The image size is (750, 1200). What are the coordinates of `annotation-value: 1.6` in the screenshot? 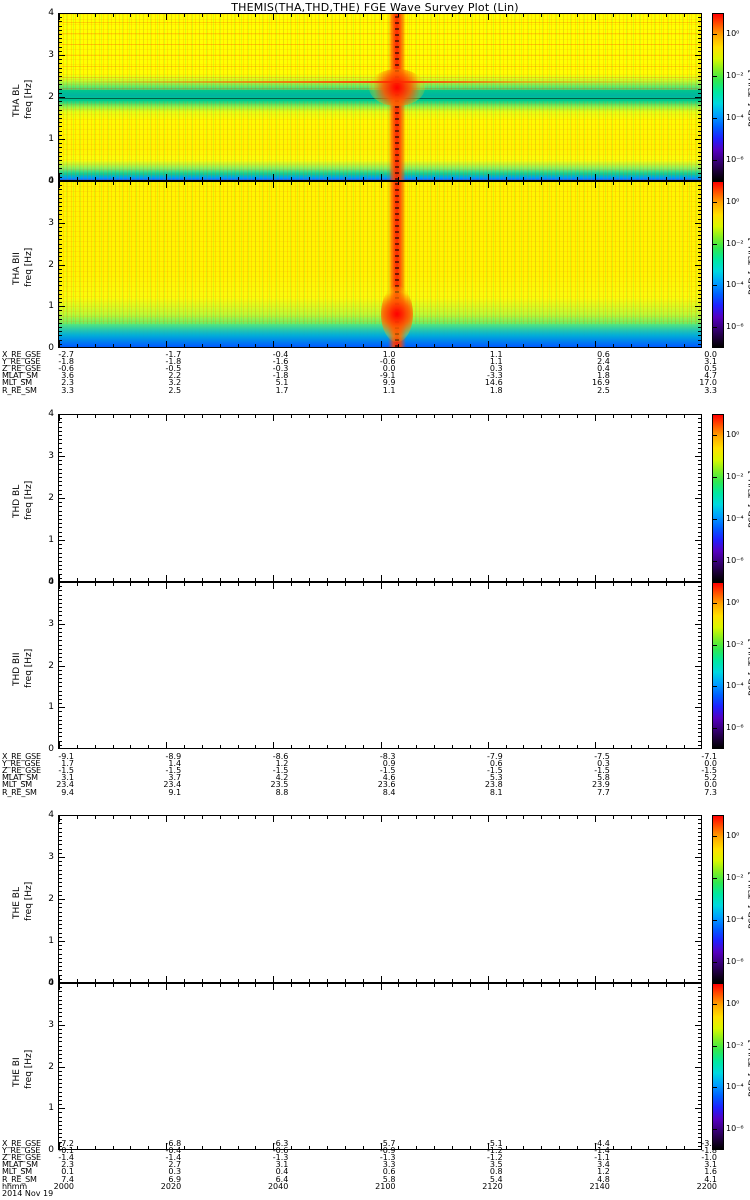 It's located at (710, 1172).